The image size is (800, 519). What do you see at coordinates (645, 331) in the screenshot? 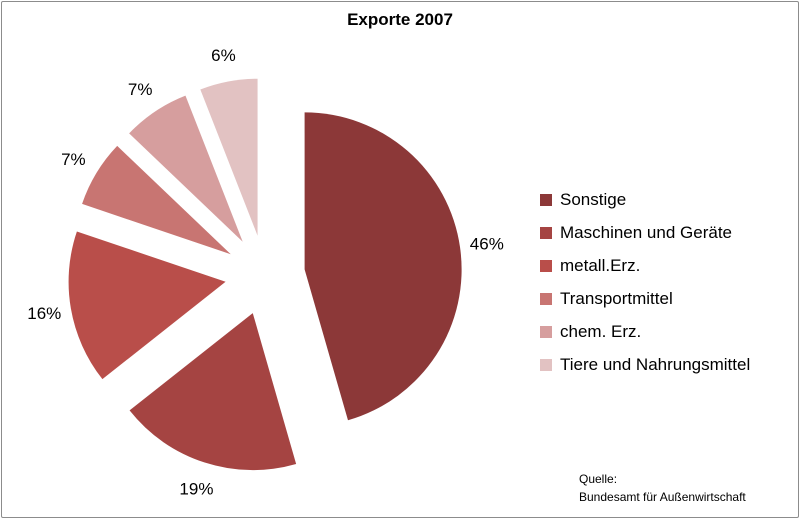
I see `legend-item: chem. Erz.` at bounding box center [645, 331].